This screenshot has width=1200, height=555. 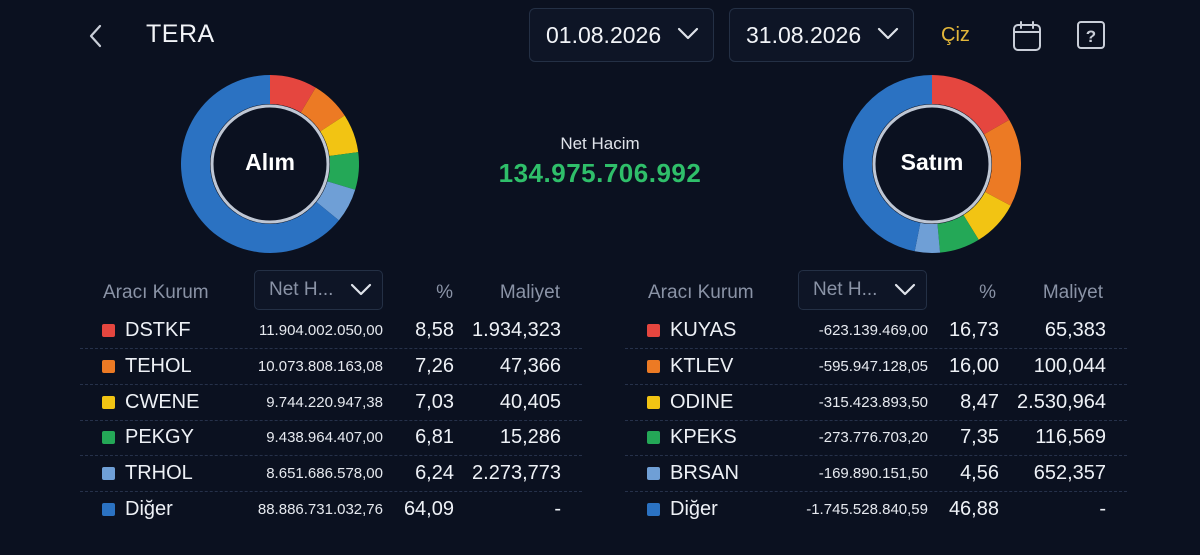 What do you see at coordinates (703, 437) in the screenshot?
I see `broker-name: KPEKS` at bounding box center [703, 437].